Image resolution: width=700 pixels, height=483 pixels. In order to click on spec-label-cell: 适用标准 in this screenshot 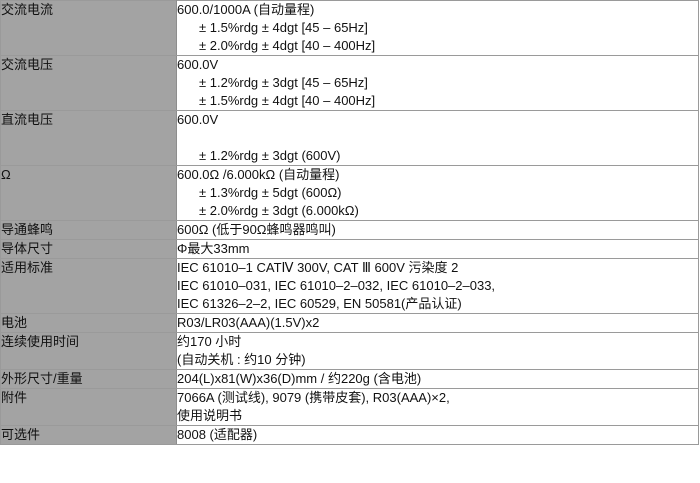, I will do `click(88, 286)`.